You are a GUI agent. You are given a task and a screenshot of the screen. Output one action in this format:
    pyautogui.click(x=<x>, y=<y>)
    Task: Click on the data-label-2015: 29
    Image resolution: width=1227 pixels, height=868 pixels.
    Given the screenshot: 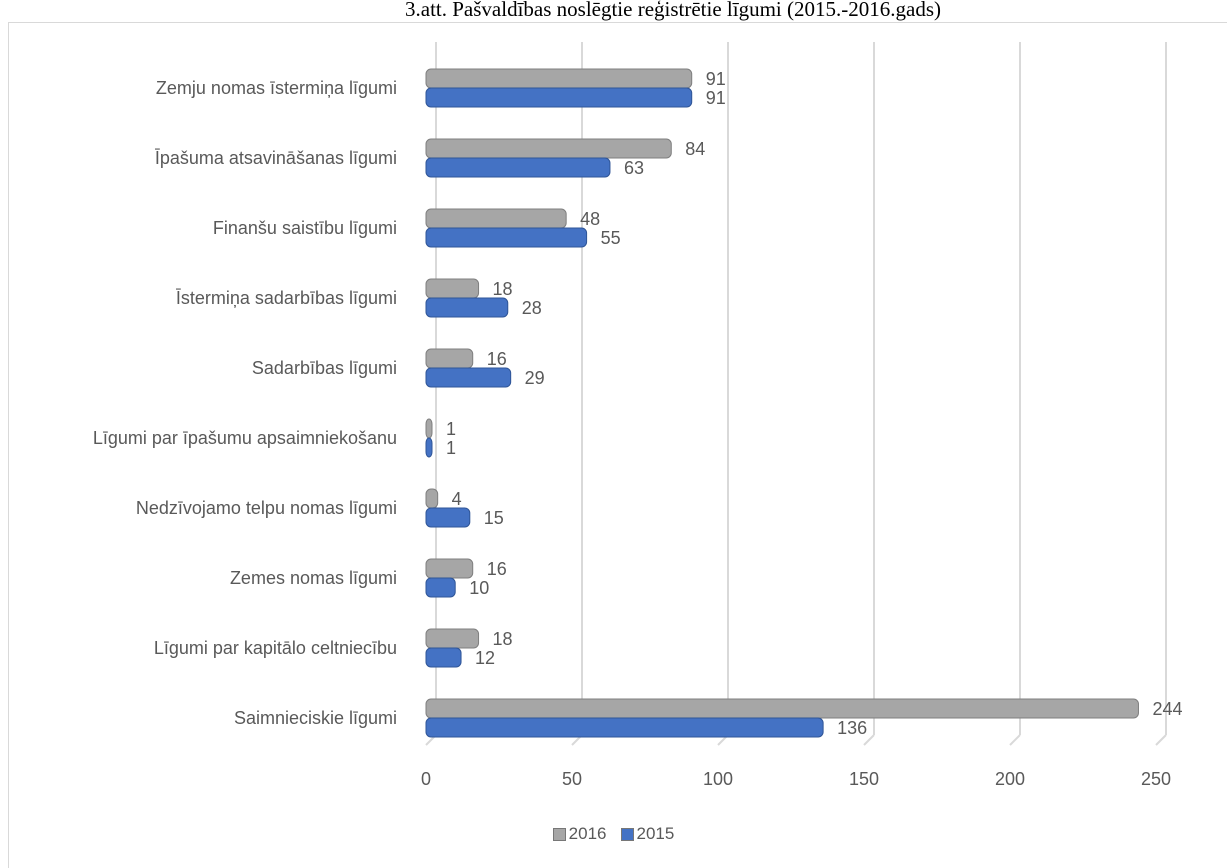 What is the action you would take?
    pyautogui.click(x=535, y=378)
    